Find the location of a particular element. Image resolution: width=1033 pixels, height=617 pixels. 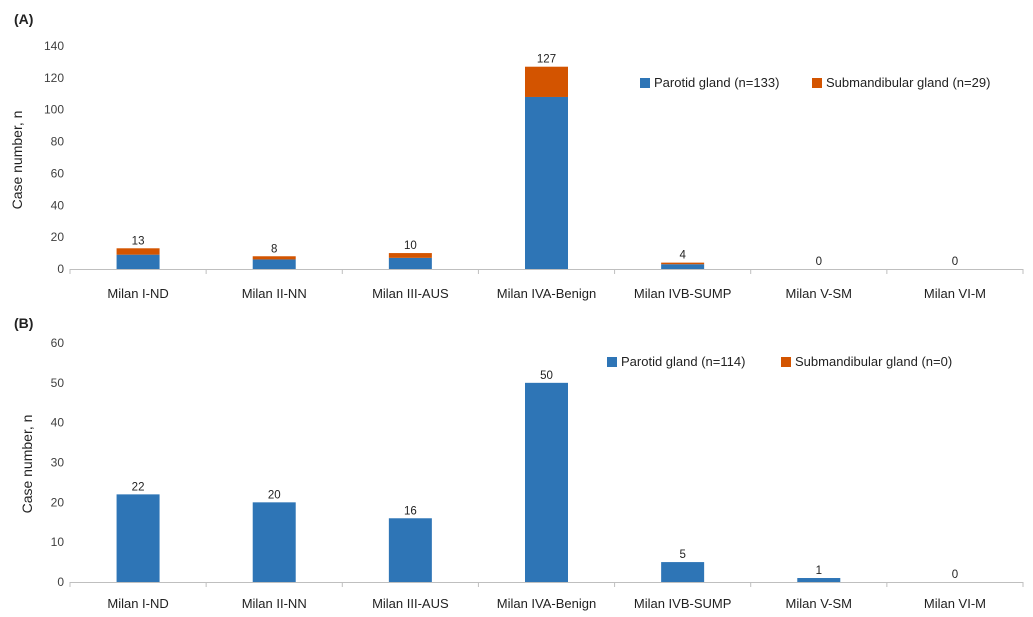

y-tick-label: 10 is located at coordinates (58, 542).